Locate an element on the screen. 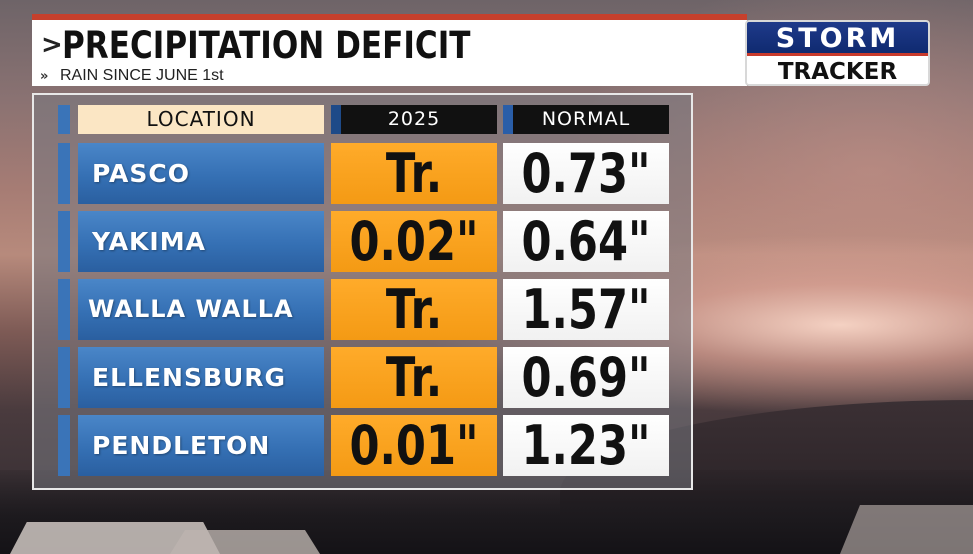  page-subtitle: RAIN SINCE JUNE 1st is located at coordinates (142, 75).